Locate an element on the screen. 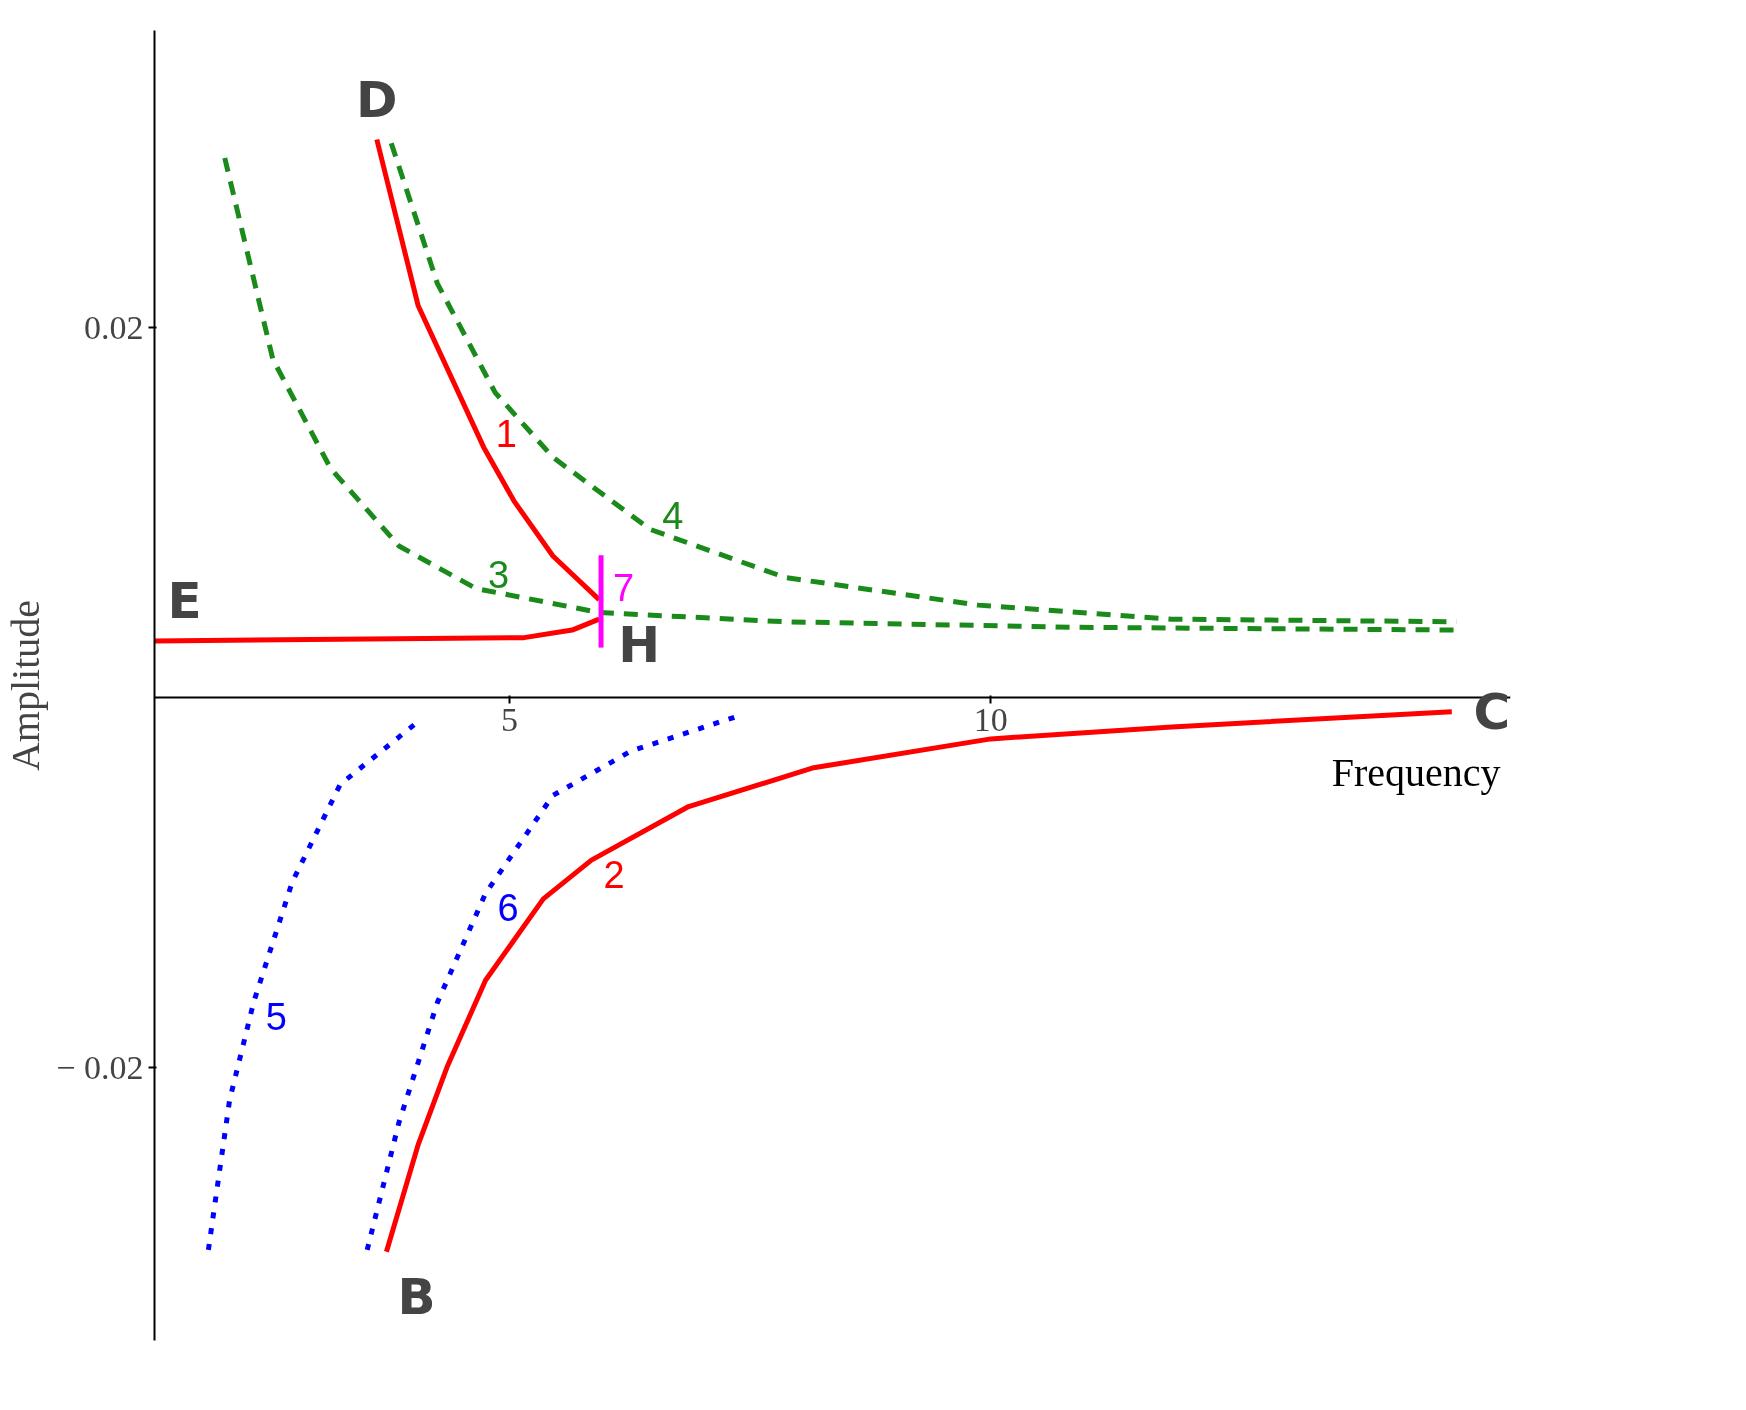  annotation: E is located at coordinates (184, 600).